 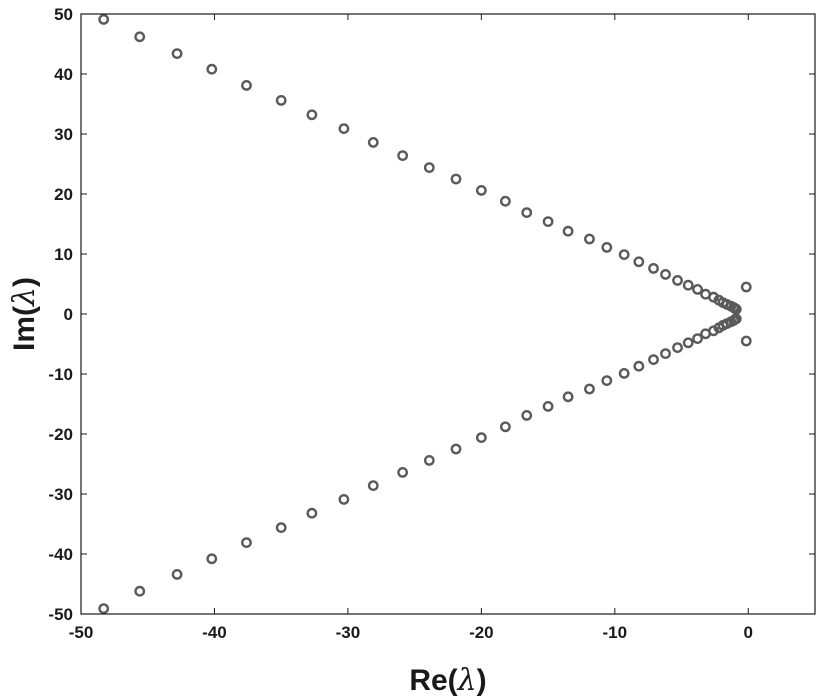 I want to click on y-tick-label: 0, so click(x=68, y=314).